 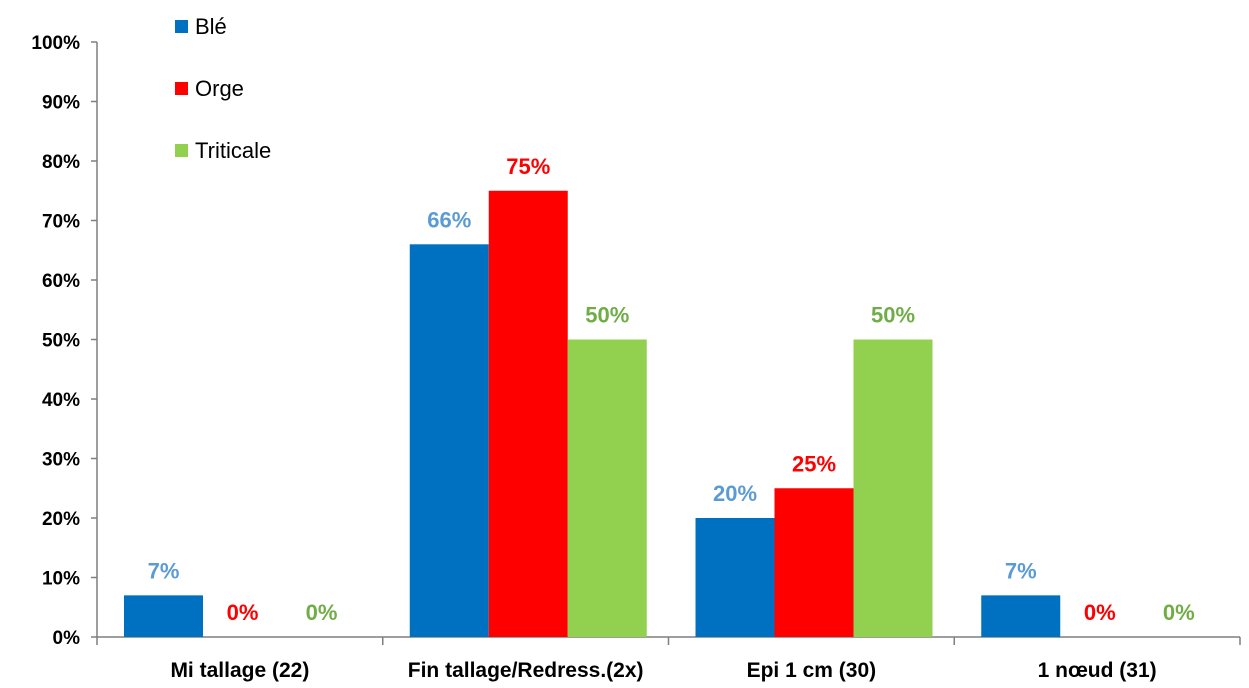 What do you see at coordinates (528, 166) in the screenshot?
I see `data-label: 75%` at bounding box center [528, 166].